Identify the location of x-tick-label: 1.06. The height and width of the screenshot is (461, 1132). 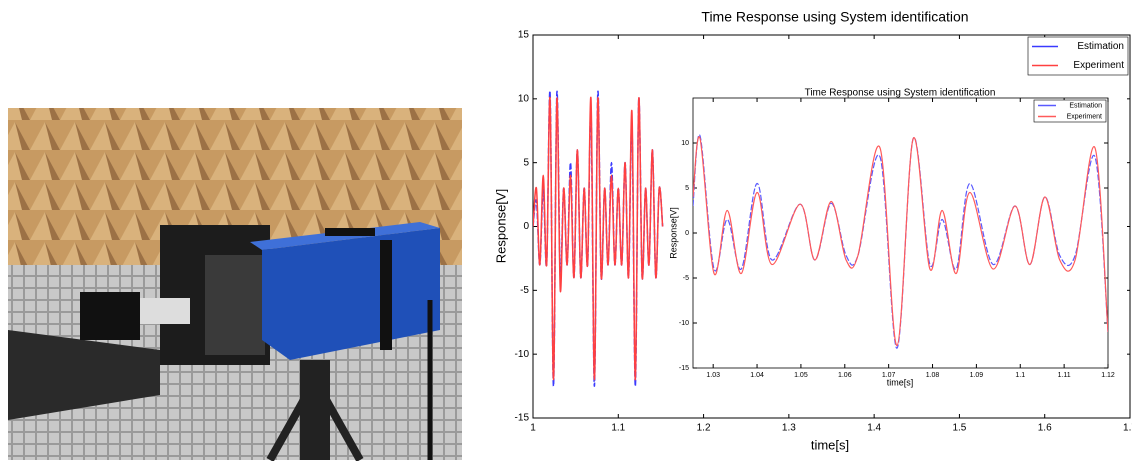
(845, 375).